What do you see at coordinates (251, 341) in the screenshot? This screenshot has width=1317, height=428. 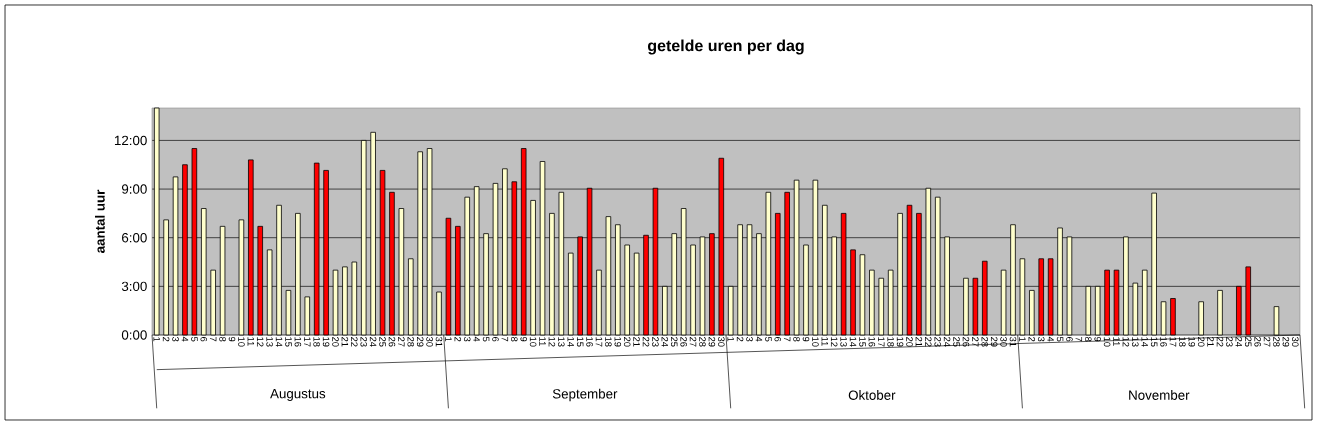 I see `x-tick-label: 11` at bounding box center [251, 341].